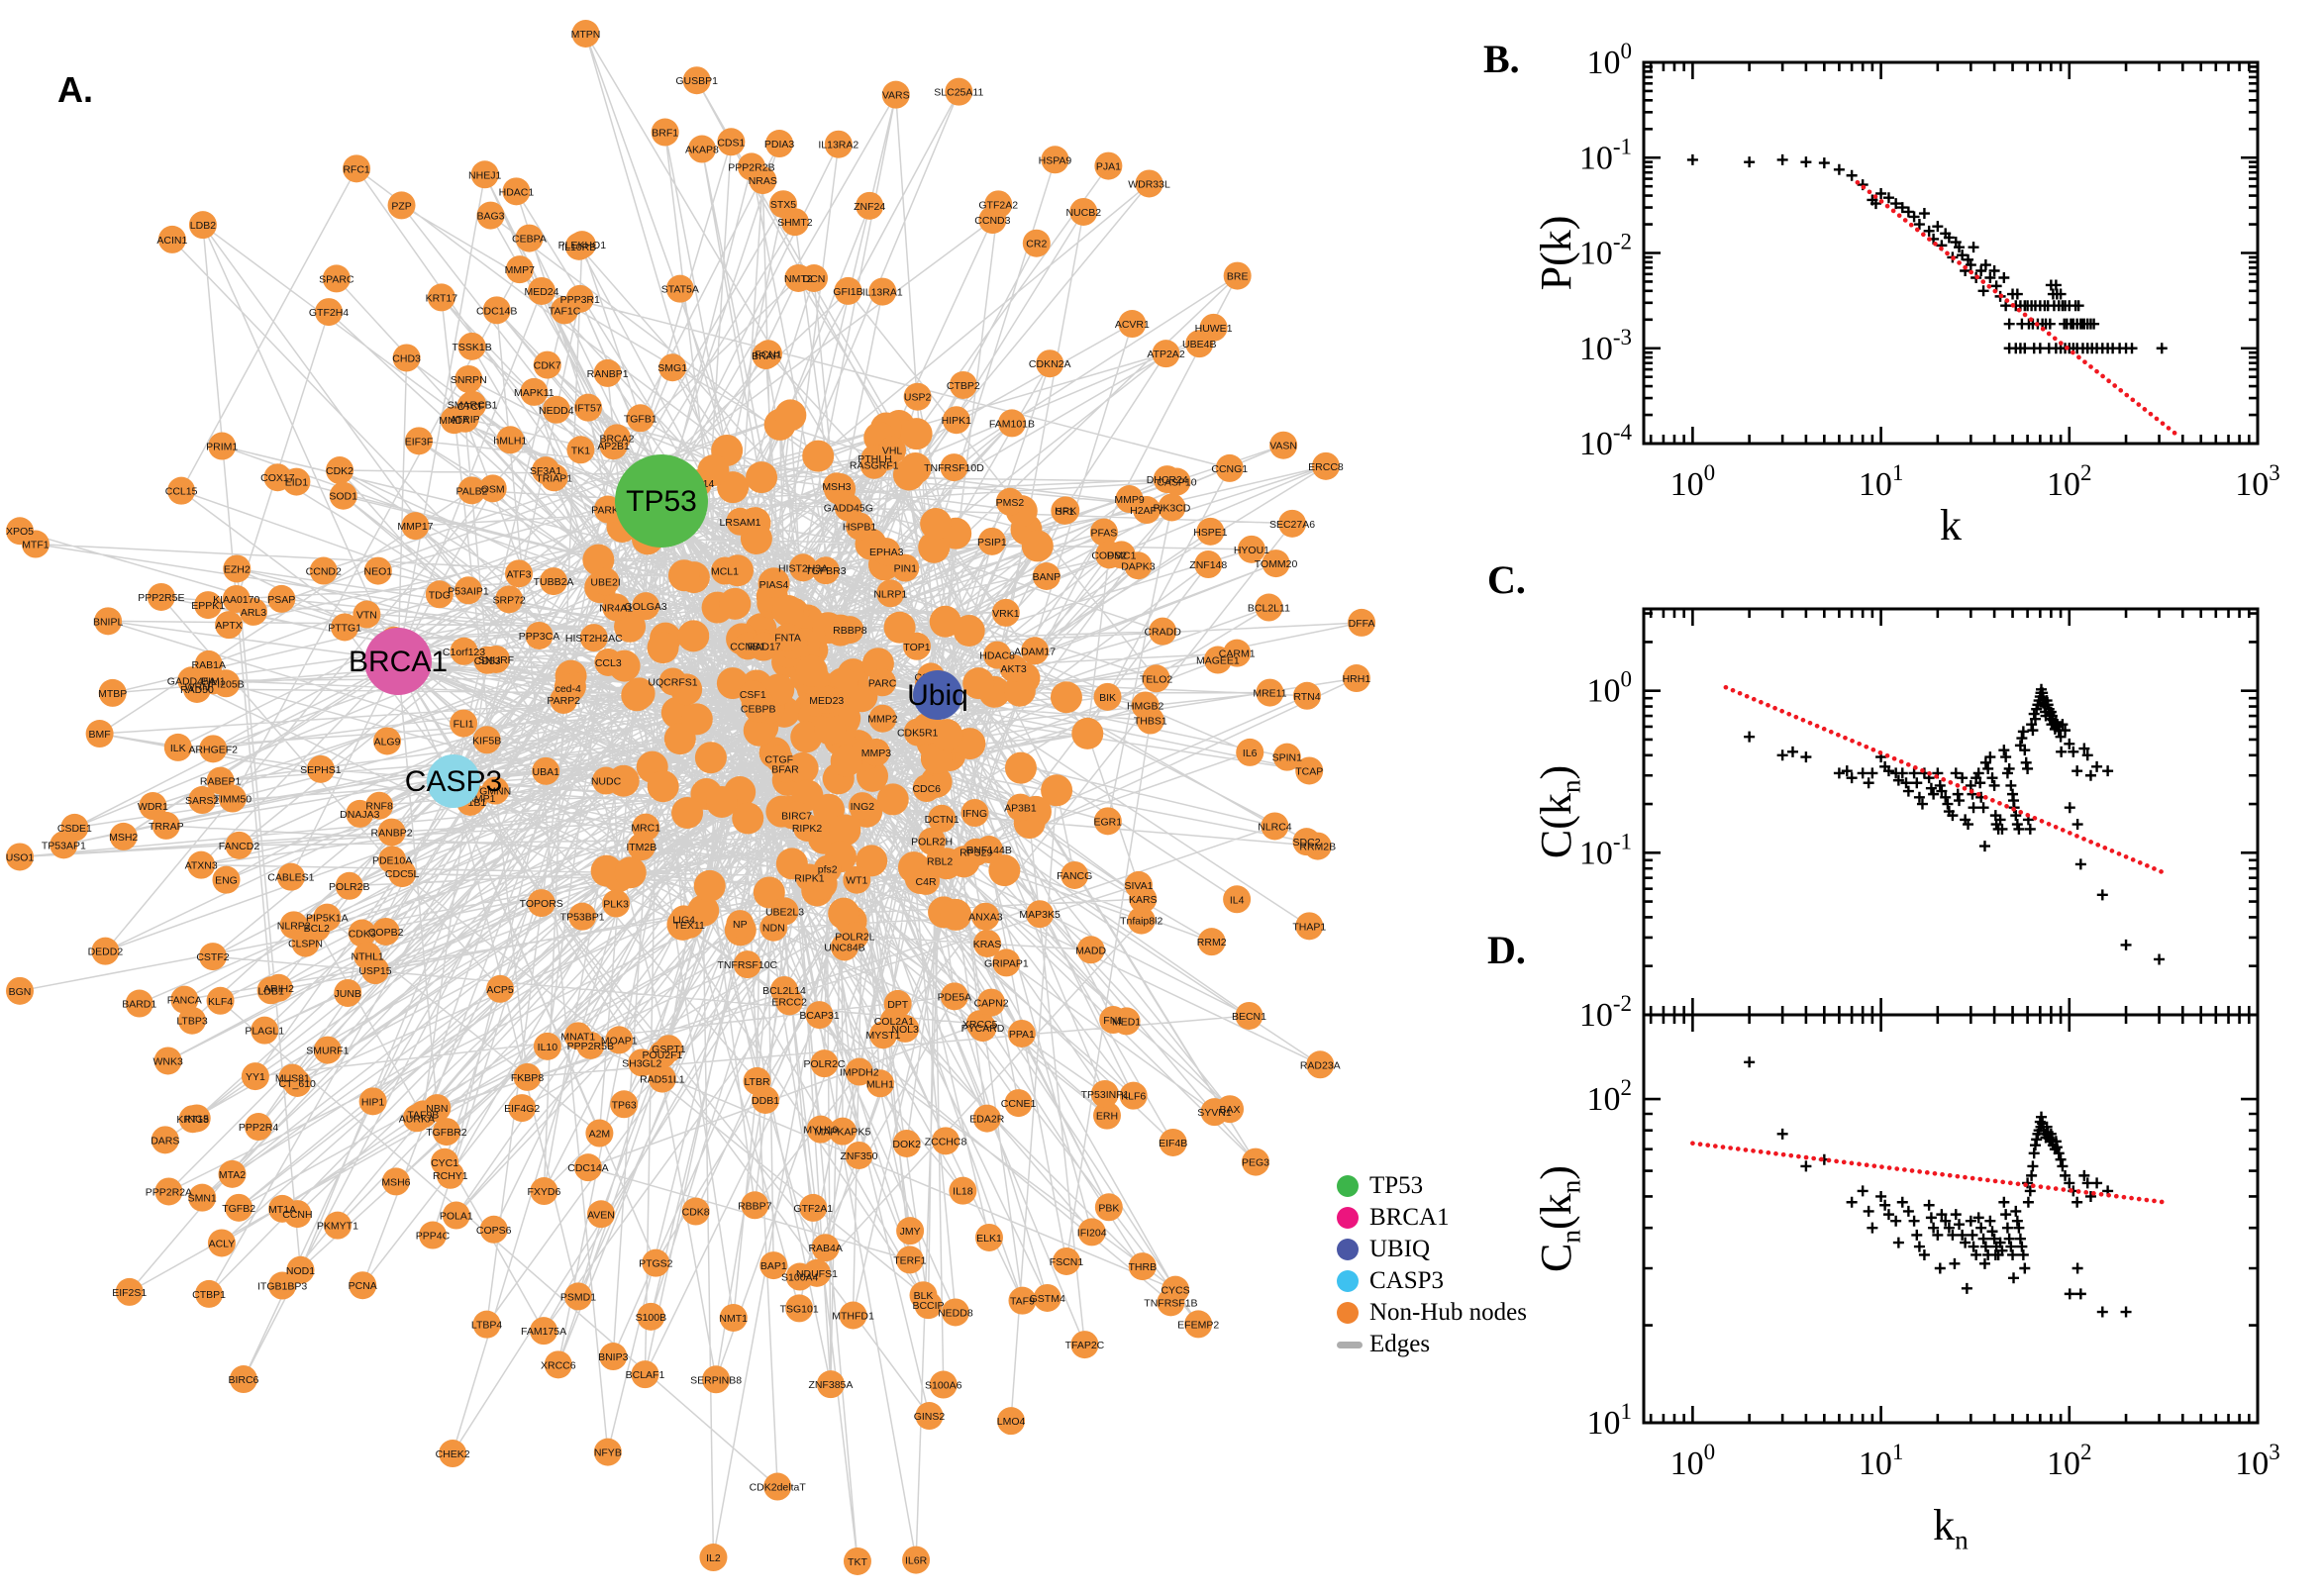 Image resolution: width=2323 pixels, height=1596 pixels. What do you see at coordinates (1133, 325) in the screenshot?
I see `network-node-label: ACVR1` at bounding box center [1133, 325].